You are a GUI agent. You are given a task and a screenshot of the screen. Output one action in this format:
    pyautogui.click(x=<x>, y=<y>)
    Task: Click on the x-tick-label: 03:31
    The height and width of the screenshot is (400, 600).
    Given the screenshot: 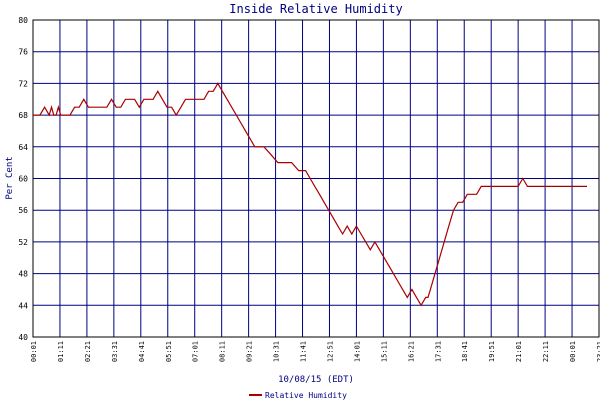 What is the action you would take?
    pyautogui.click(x=115, y=351)
    